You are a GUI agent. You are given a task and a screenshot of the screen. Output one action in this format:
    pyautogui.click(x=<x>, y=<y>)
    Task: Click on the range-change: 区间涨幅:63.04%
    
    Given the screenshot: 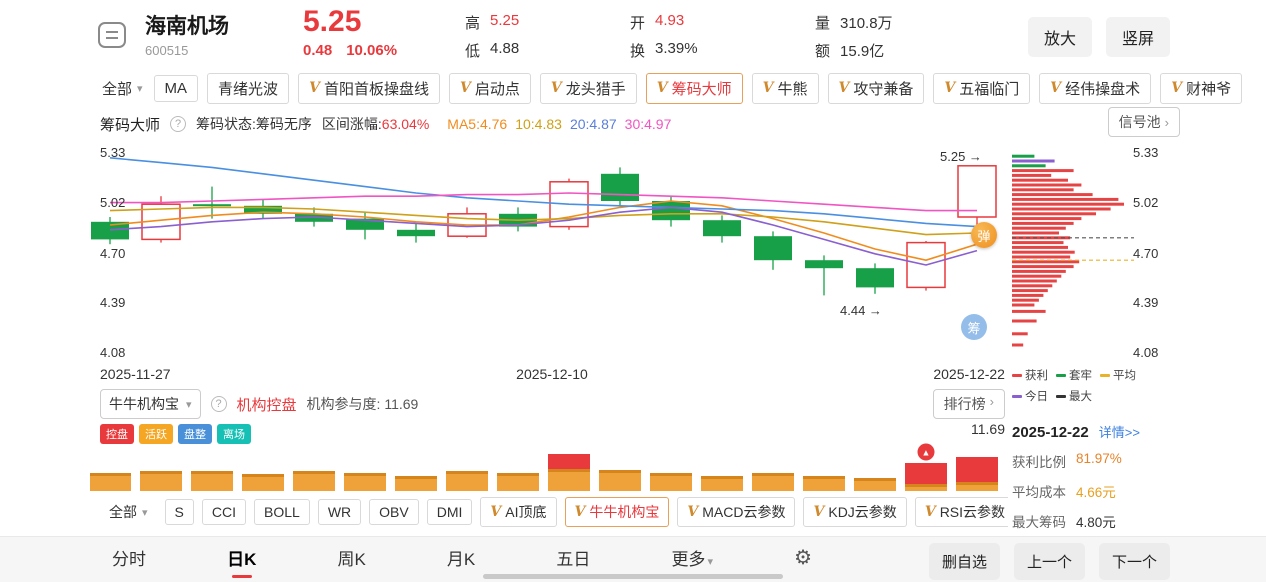 What is the action you would take?
    pyautogui.click(x=375, y=124)
    